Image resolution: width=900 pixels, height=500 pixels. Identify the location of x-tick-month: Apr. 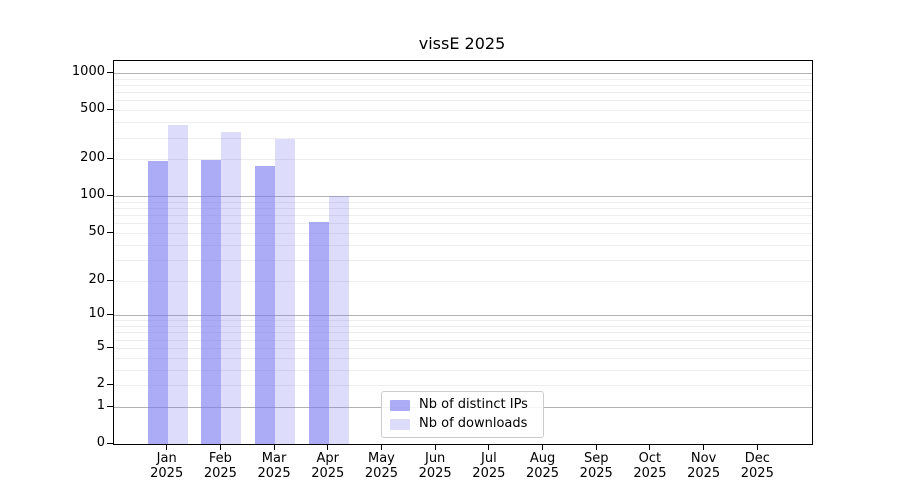
(328, 458).